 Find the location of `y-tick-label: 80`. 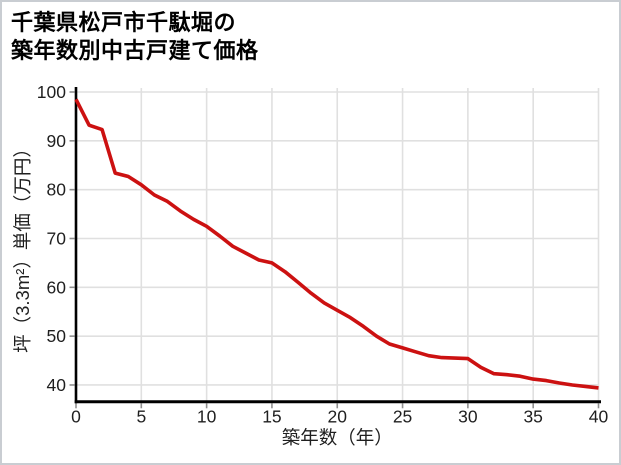

y-tick-label: 80 is located at coordinates (57, 190).